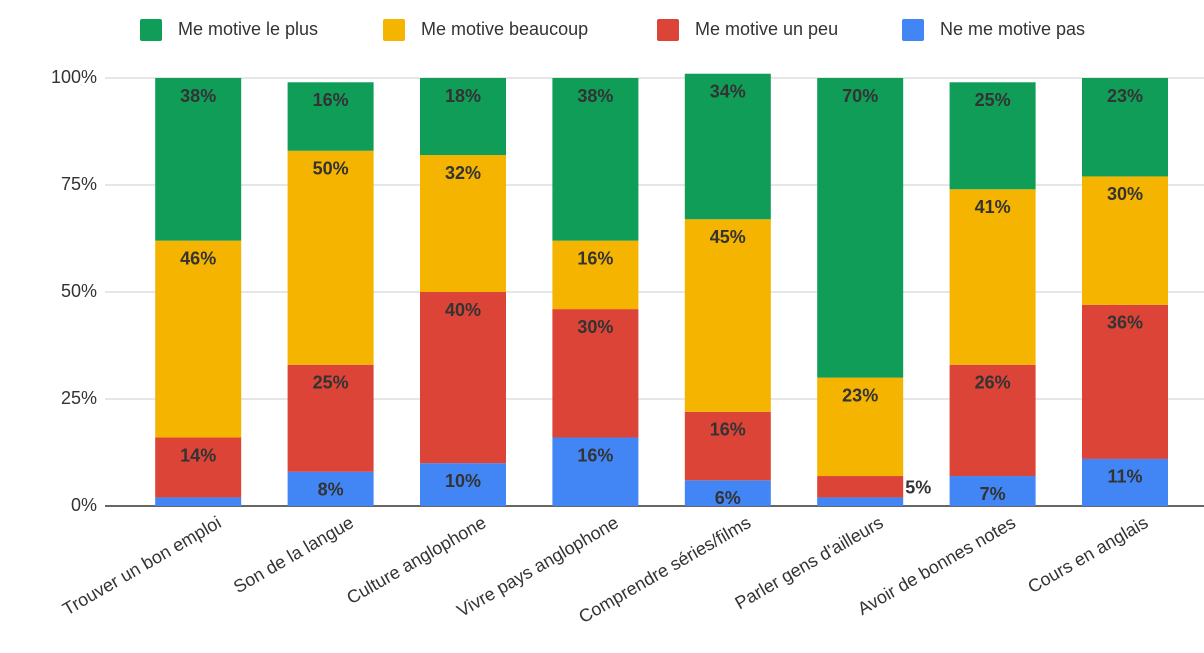  What do you see at coordinates (198, 455) in the screenshot?
I see `data-label: 14%` at bounding box center [198, 455].